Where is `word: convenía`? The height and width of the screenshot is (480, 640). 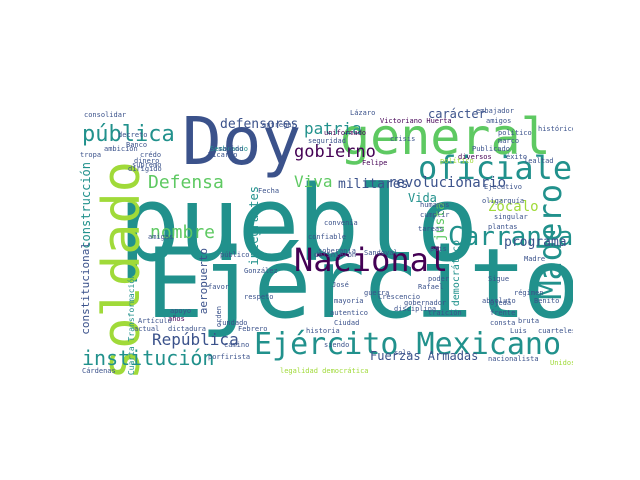 word: convenía is located at coordinates (341, 223).